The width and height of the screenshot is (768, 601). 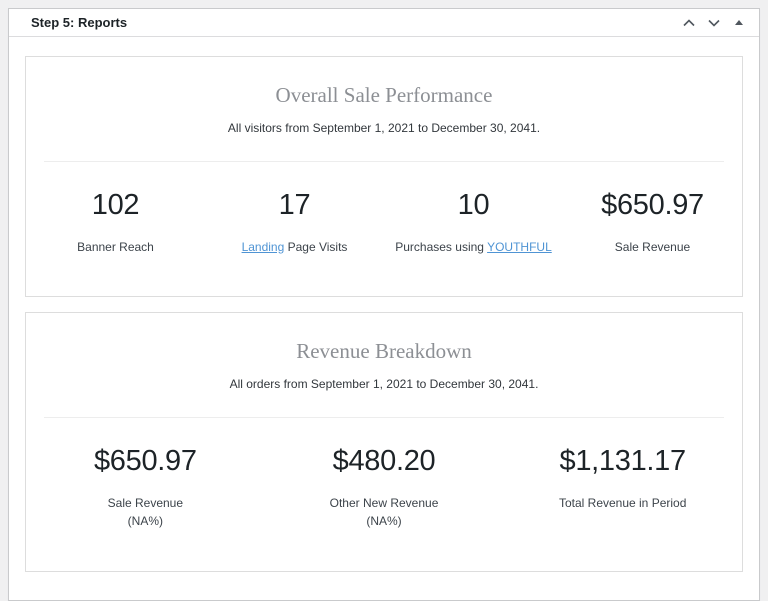 What do you see at coordinates (294, 204) in the screenshot?
I see `stat-value: 17` at bounding box center [294, 204].